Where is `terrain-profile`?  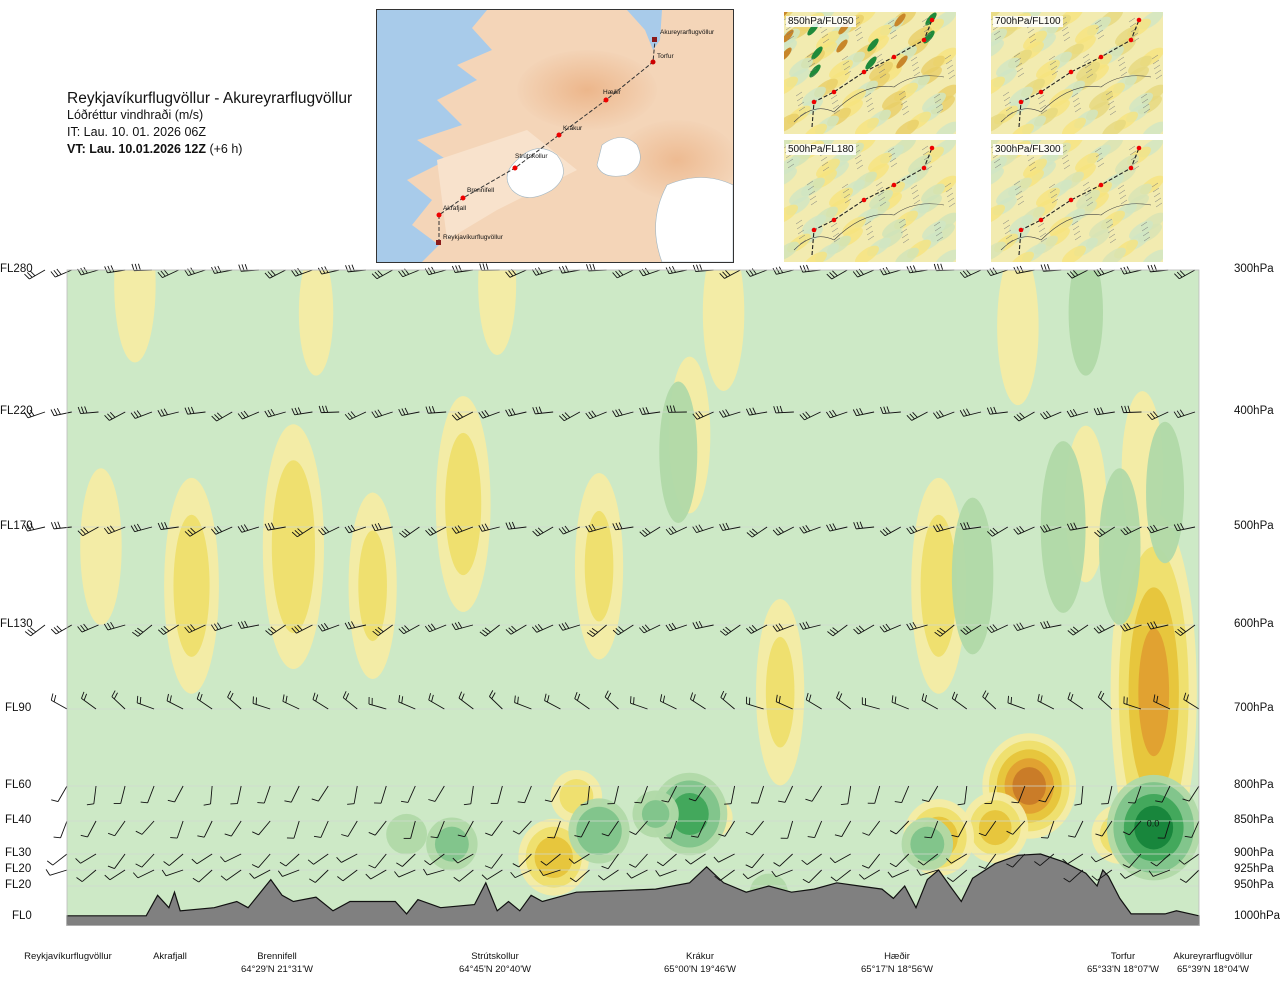
terrain-profile is located at coordinates (633, 889).